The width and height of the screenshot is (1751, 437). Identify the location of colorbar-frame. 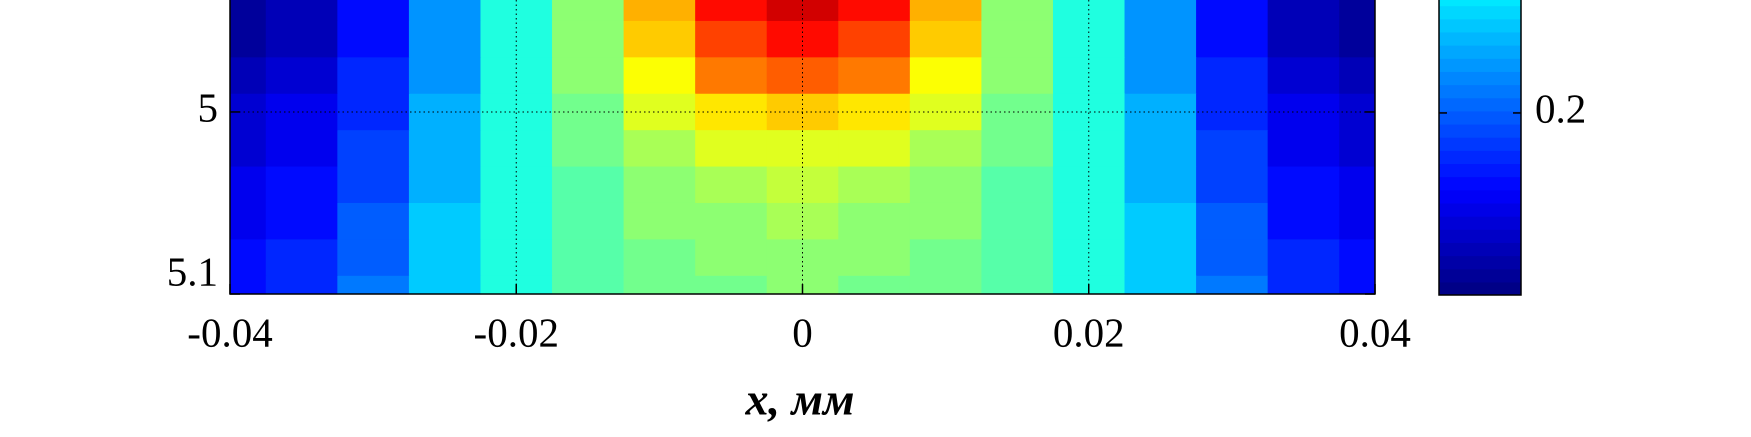
(1480, 148).